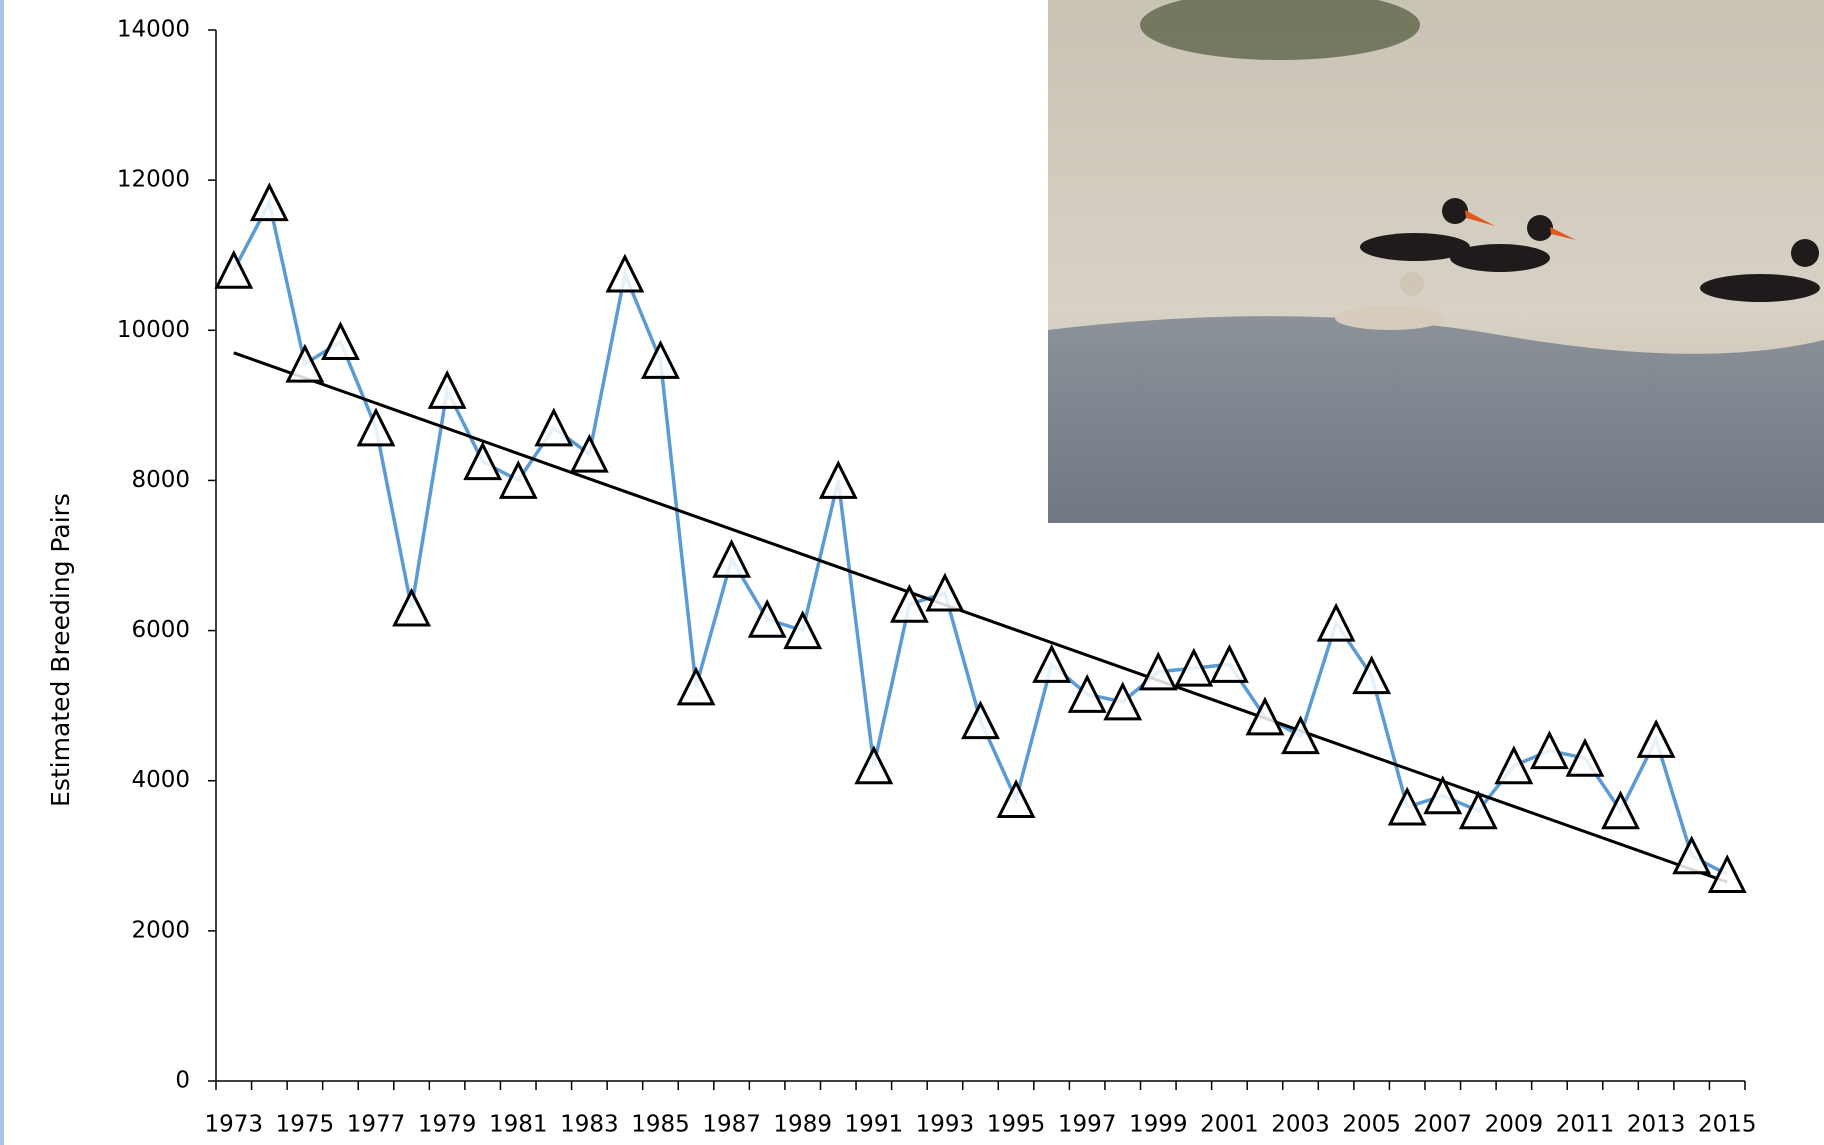  I want to click on x-tick-label: 1993, so click(945, 1125).